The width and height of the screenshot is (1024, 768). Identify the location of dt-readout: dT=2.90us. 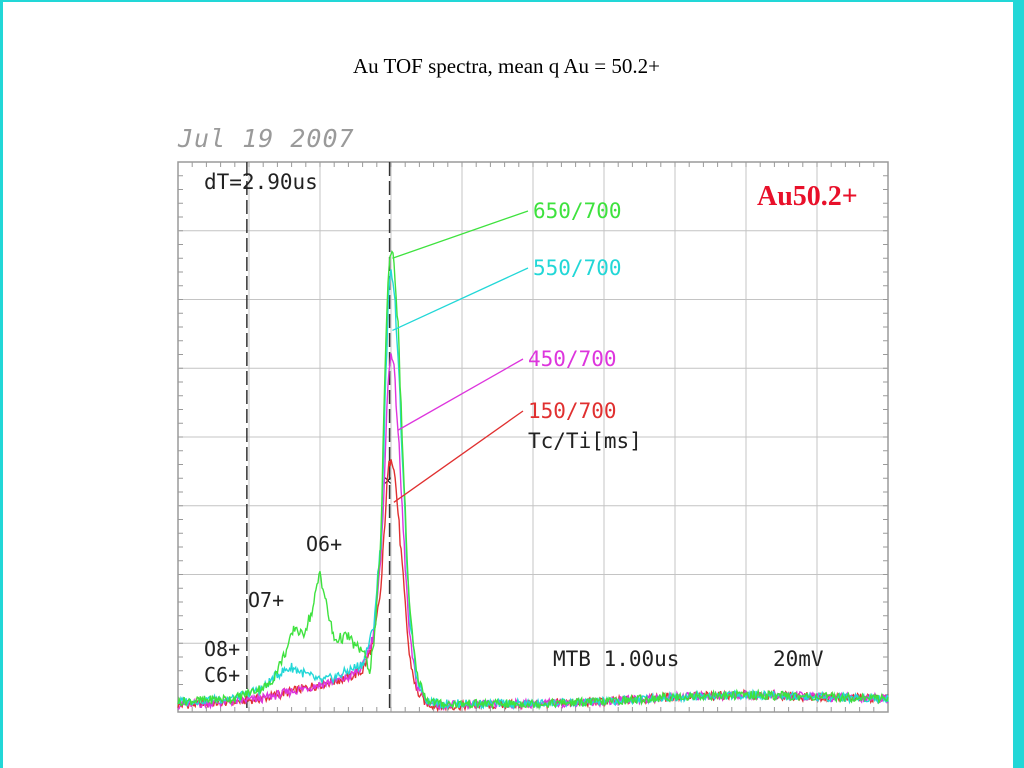
(261, 182).